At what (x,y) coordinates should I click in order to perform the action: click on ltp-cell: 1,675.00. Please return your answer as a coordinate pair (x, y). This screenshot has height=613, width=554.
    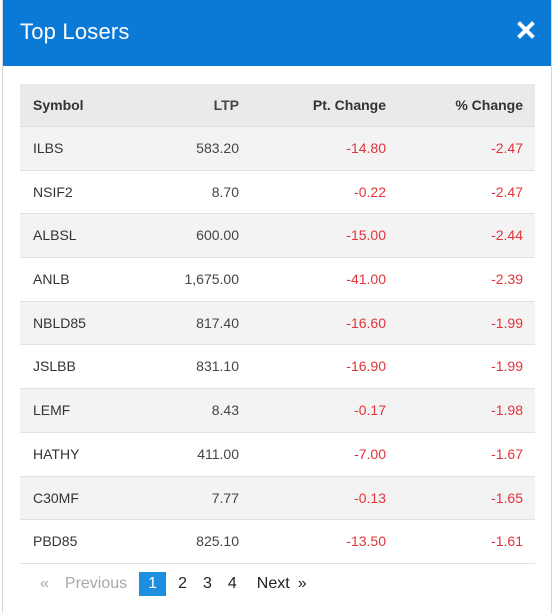
    Looking at the image, I should click on (212, 279).